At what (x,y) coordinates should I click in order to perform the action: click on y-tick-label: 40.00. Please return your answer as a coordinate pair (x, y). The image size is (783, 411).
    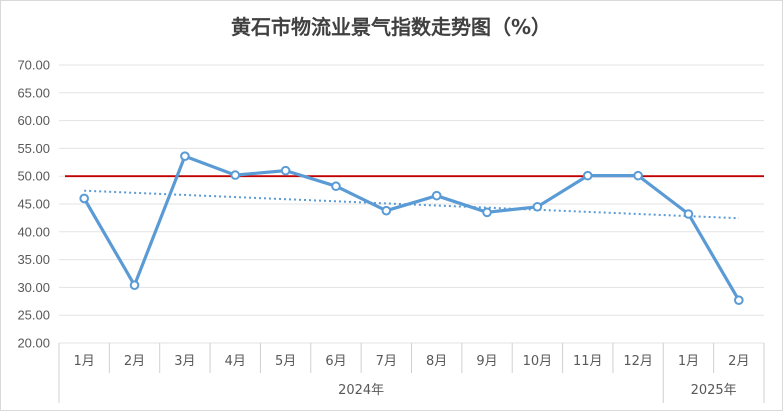
    Looking at the image, I should click on (33, 231).